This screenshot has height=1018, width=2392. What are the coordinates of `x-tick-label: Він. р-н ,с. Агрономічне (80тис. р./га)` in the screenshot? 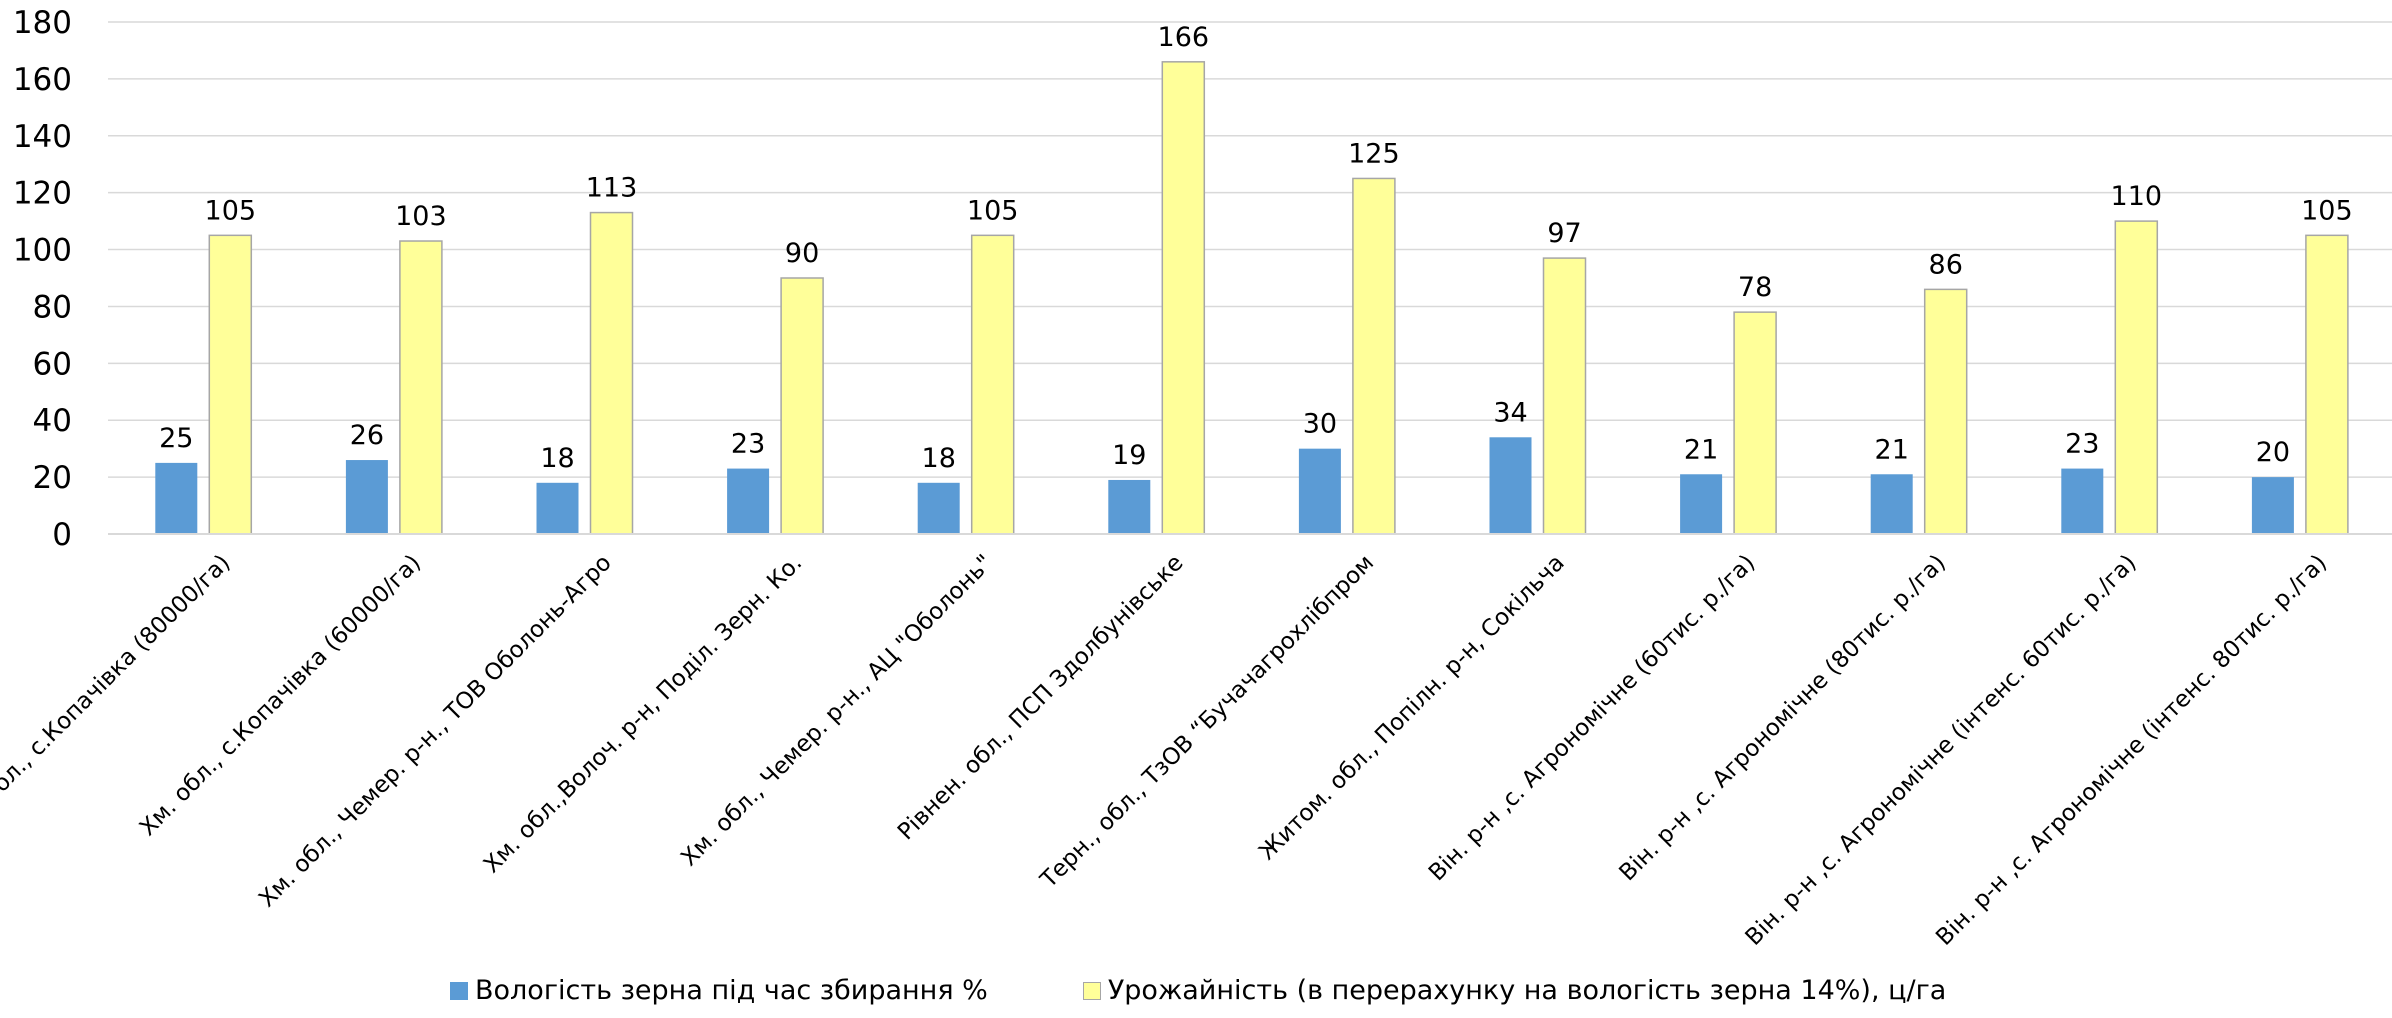 It's located at (1783, 718).